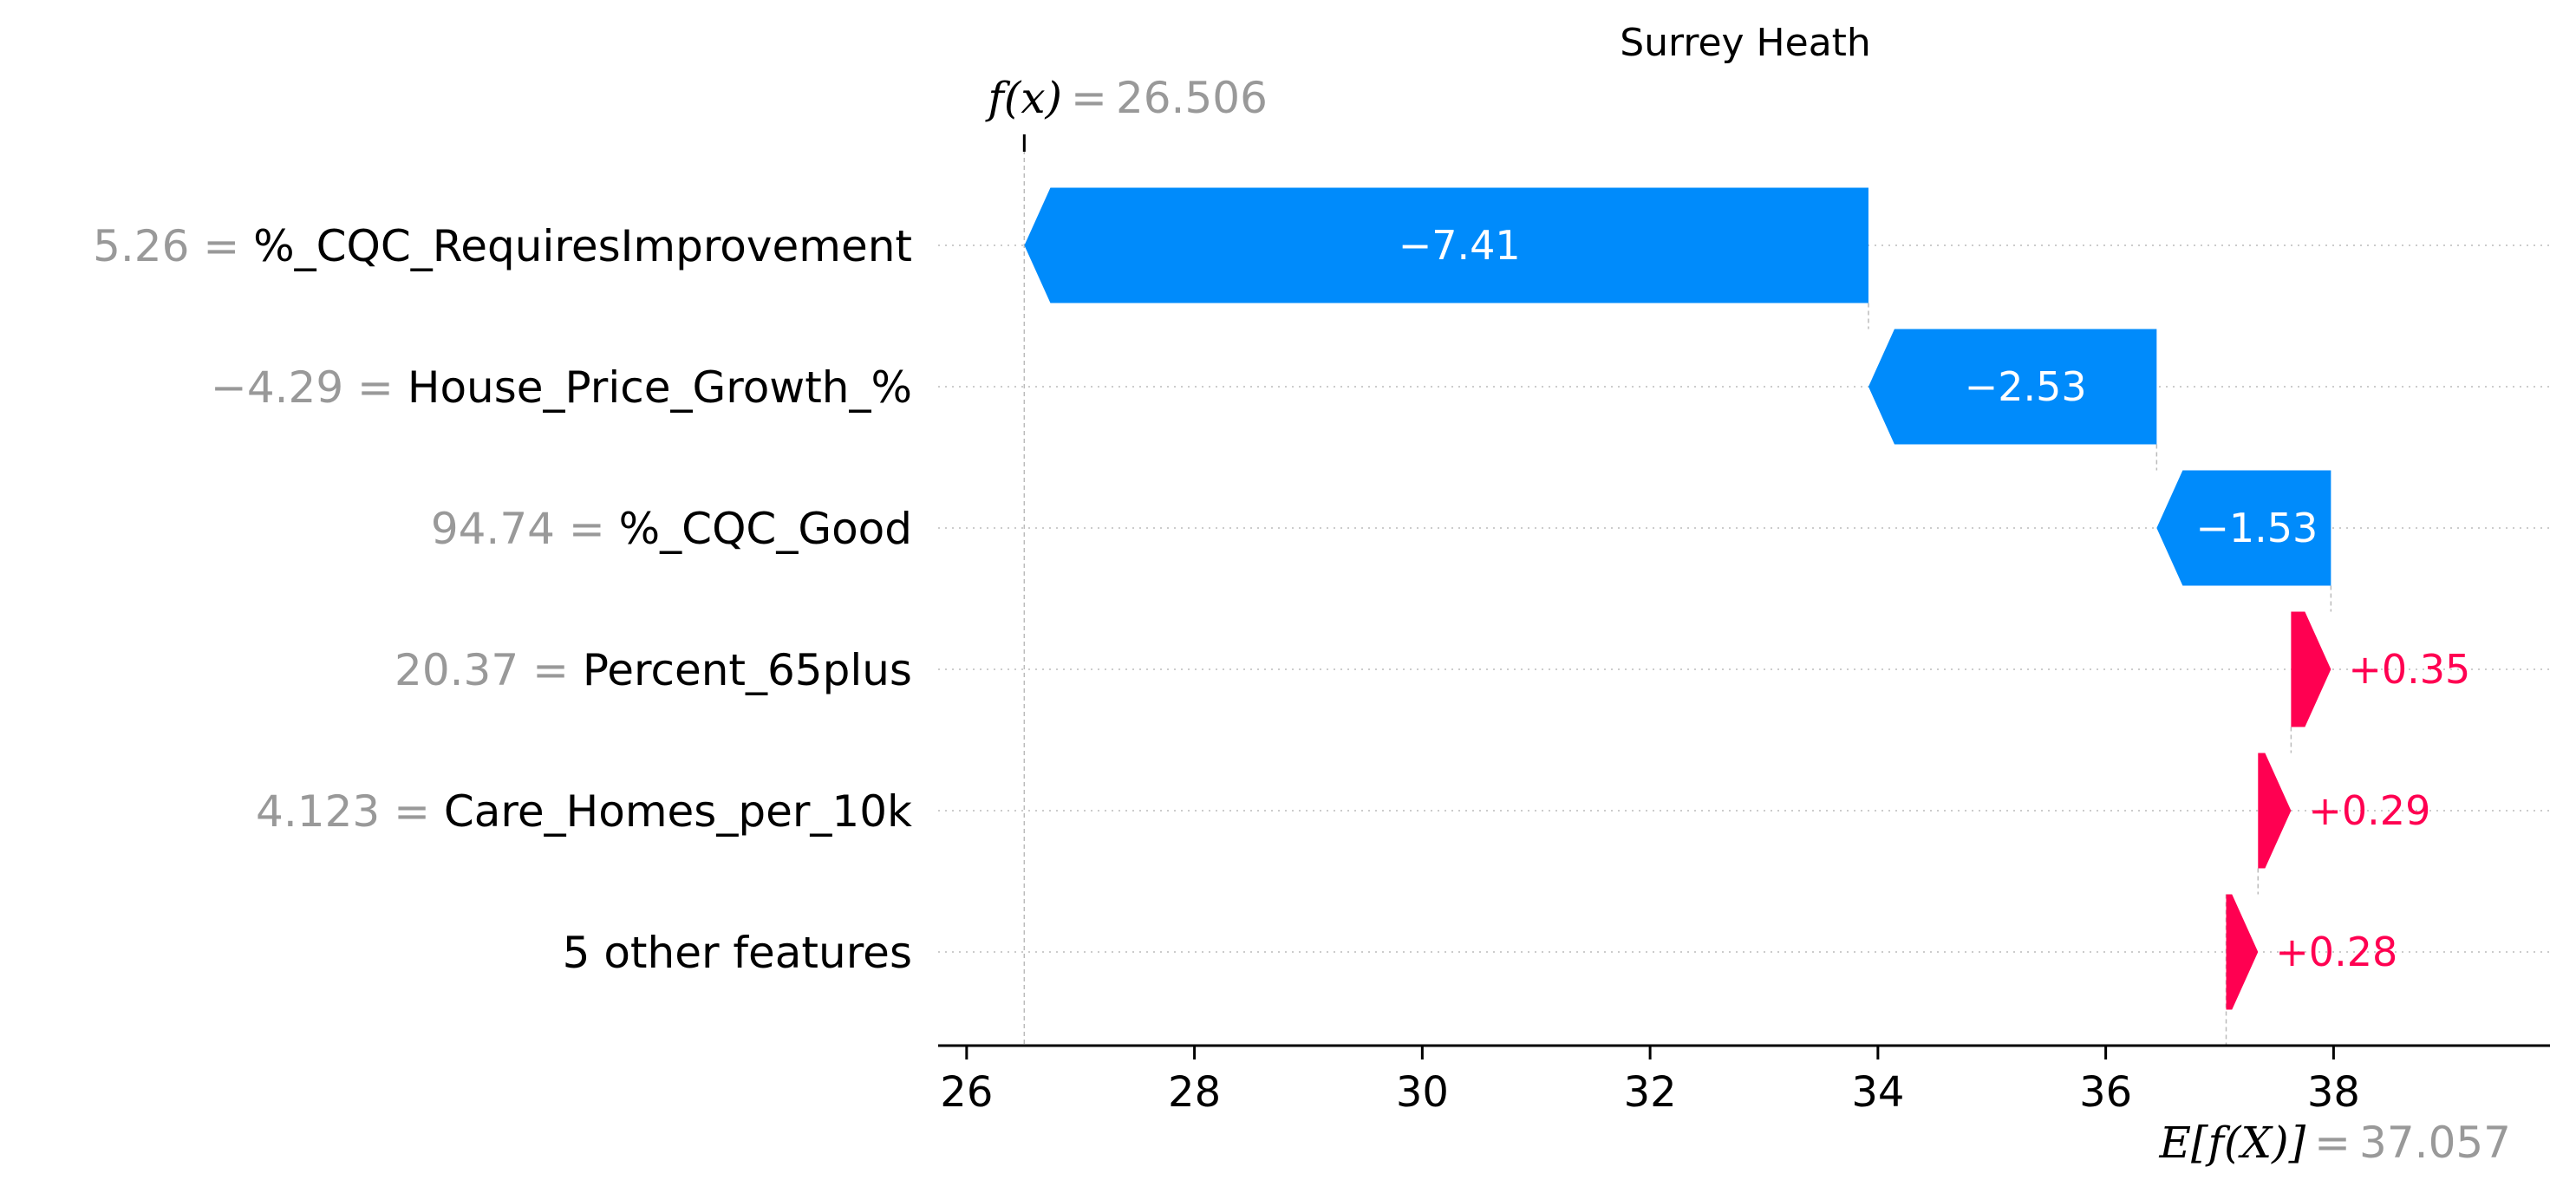 The height and width of the screenshot is (1193, 2576). I want to click on fx-value: 26.506, so click(1192, 98).